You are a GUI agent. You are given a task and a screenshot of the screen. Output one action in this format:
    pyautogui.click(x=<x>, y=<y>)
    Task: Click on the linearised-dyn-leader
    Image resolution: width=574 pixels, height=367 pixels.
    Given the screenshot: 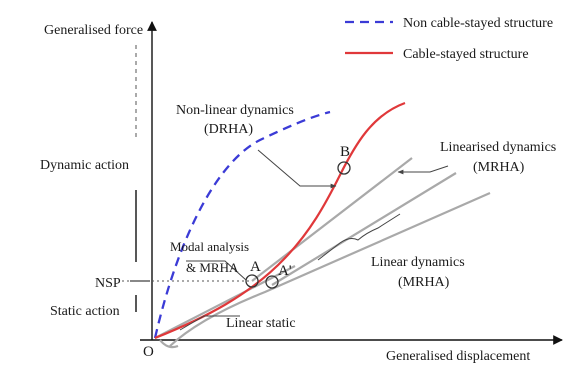 What is the action you would take?
    pyautogui.click(x=423, y=170)
    